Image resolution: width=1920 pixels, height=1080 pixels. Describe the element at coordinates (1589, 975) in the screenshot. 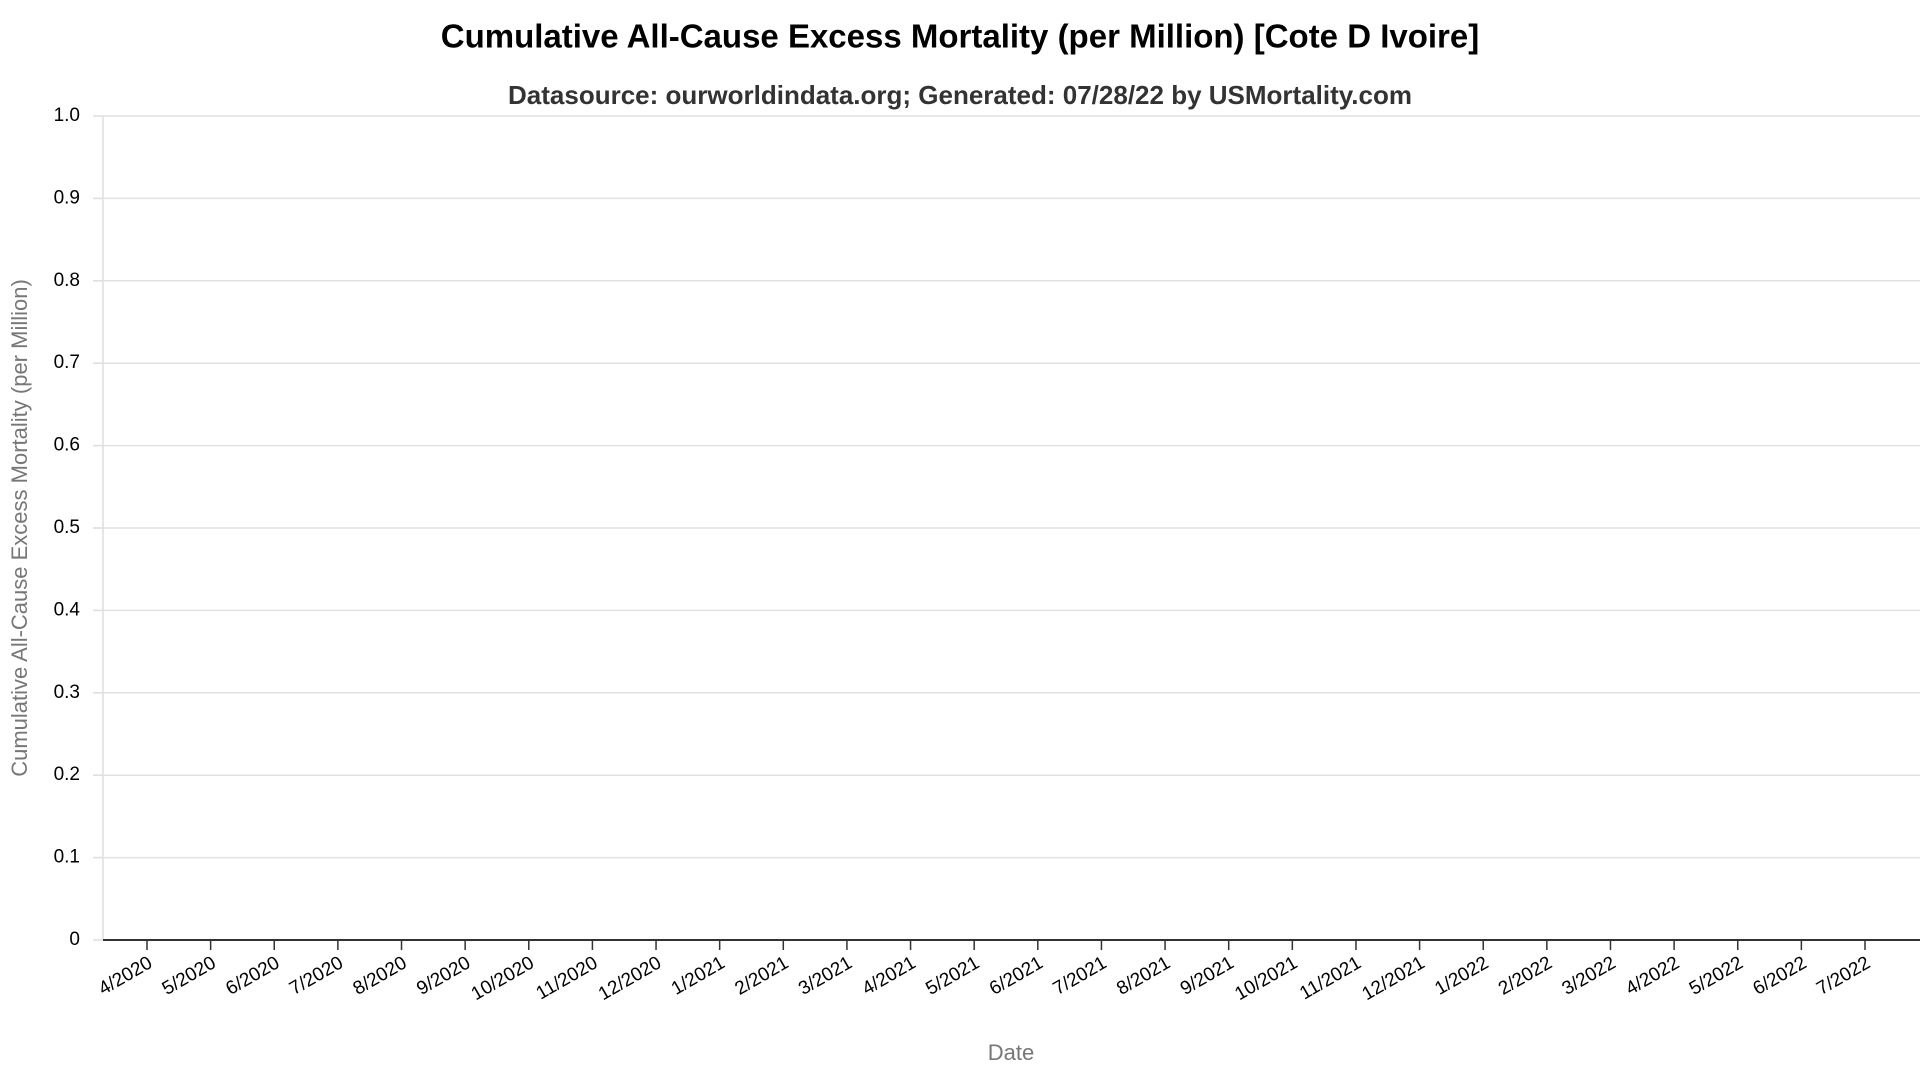

I see `x-tick-label: 3/2022` at that location.